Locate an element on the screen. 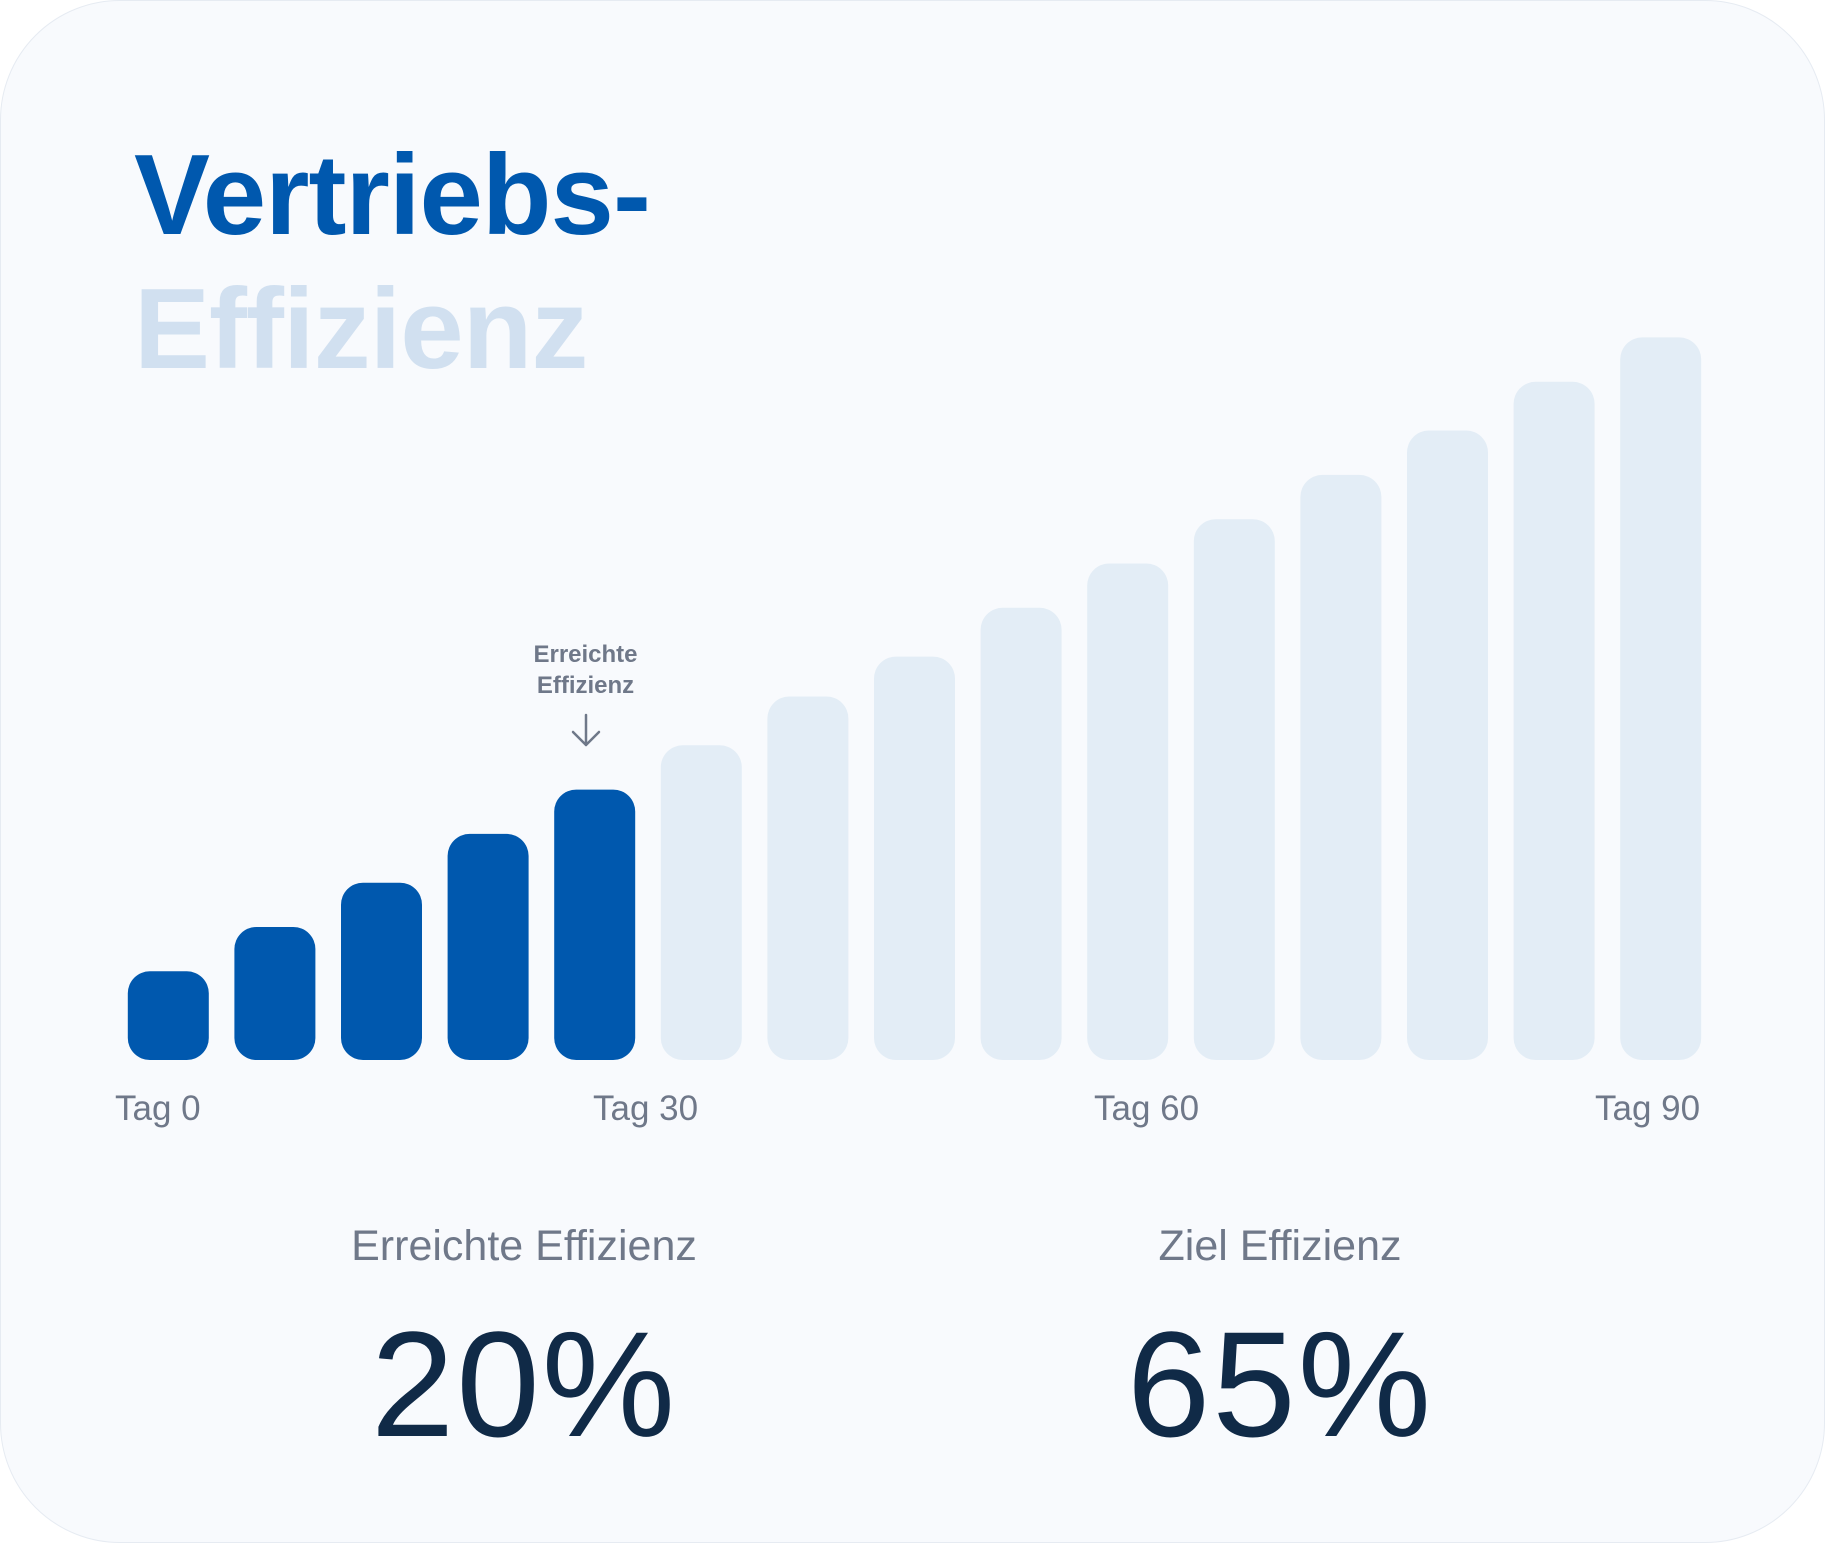  stat-target-value: 65% is located at coordinates (1280, 1384).